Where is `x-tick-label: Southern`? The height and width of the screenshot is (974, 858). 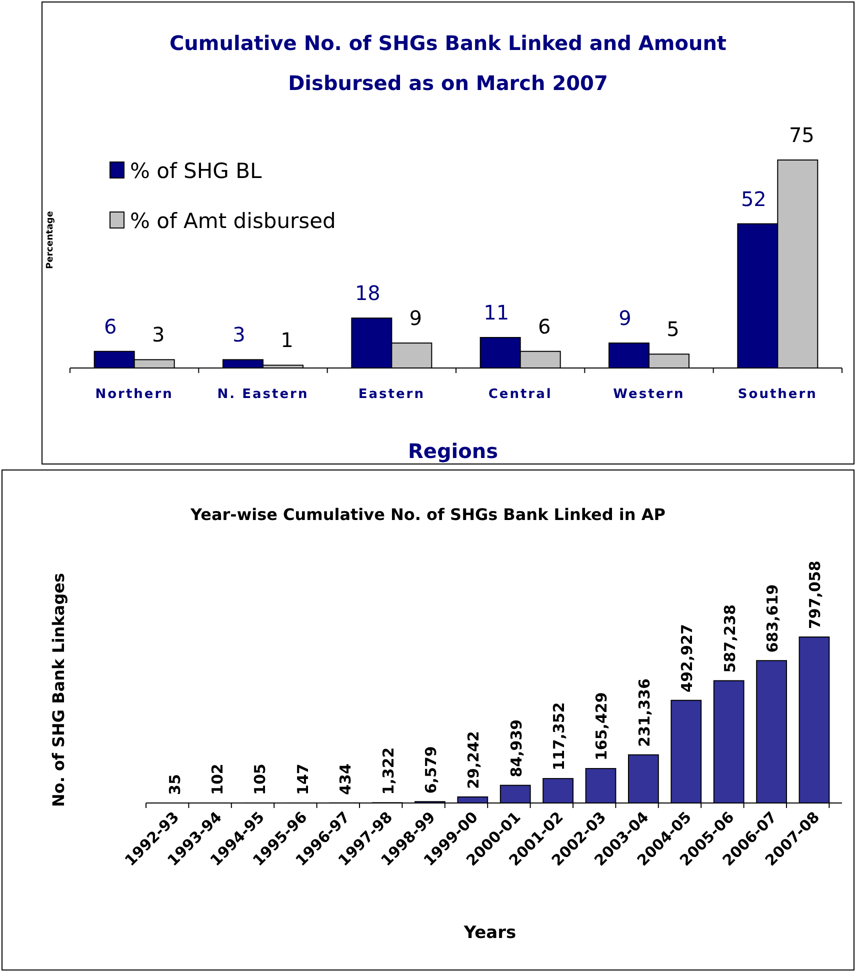 x-tick-label: Southern is located at coordinates (778, 394).